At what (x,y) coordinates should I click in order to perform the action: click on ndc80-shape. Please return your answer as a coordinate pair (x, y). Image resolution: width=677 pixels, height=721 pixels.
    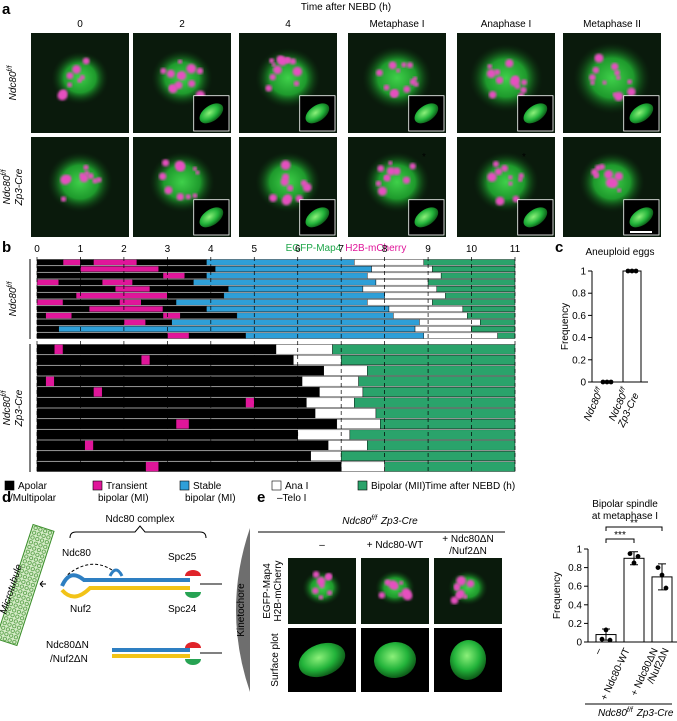
    Looking at the image, I should click on (125, 580).